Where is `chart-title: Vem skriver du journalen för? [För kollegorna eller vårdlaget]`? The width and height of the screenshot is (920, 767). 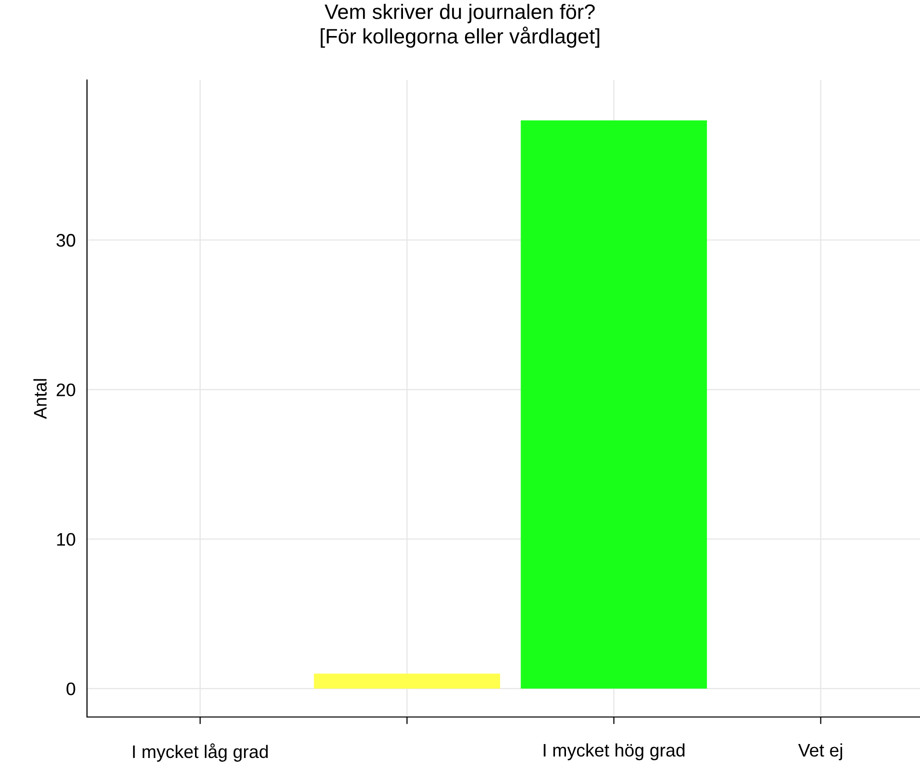 chart-title: Vem skriver du journalen för? [För kollegorna eller vårdlaget] is located at coordinates (460, 26).